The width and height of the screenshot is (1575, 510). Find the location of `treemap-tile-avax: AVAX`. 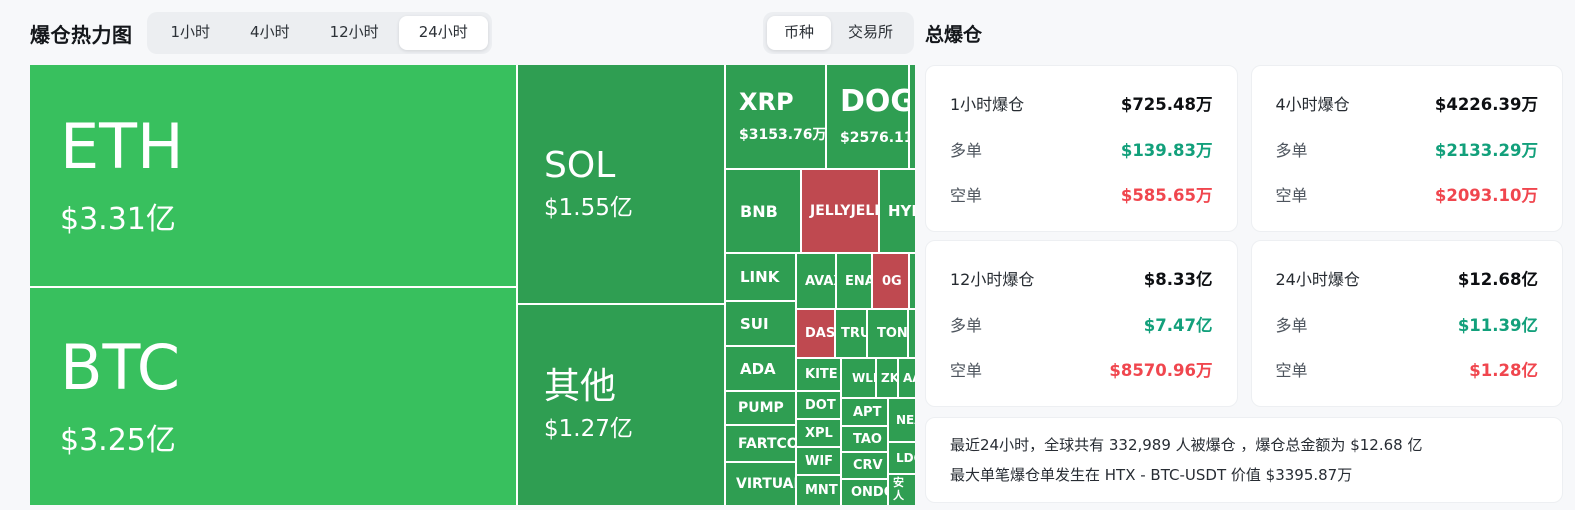

treemap-tile-avax: AVAX is located at coordinates (816, 281).